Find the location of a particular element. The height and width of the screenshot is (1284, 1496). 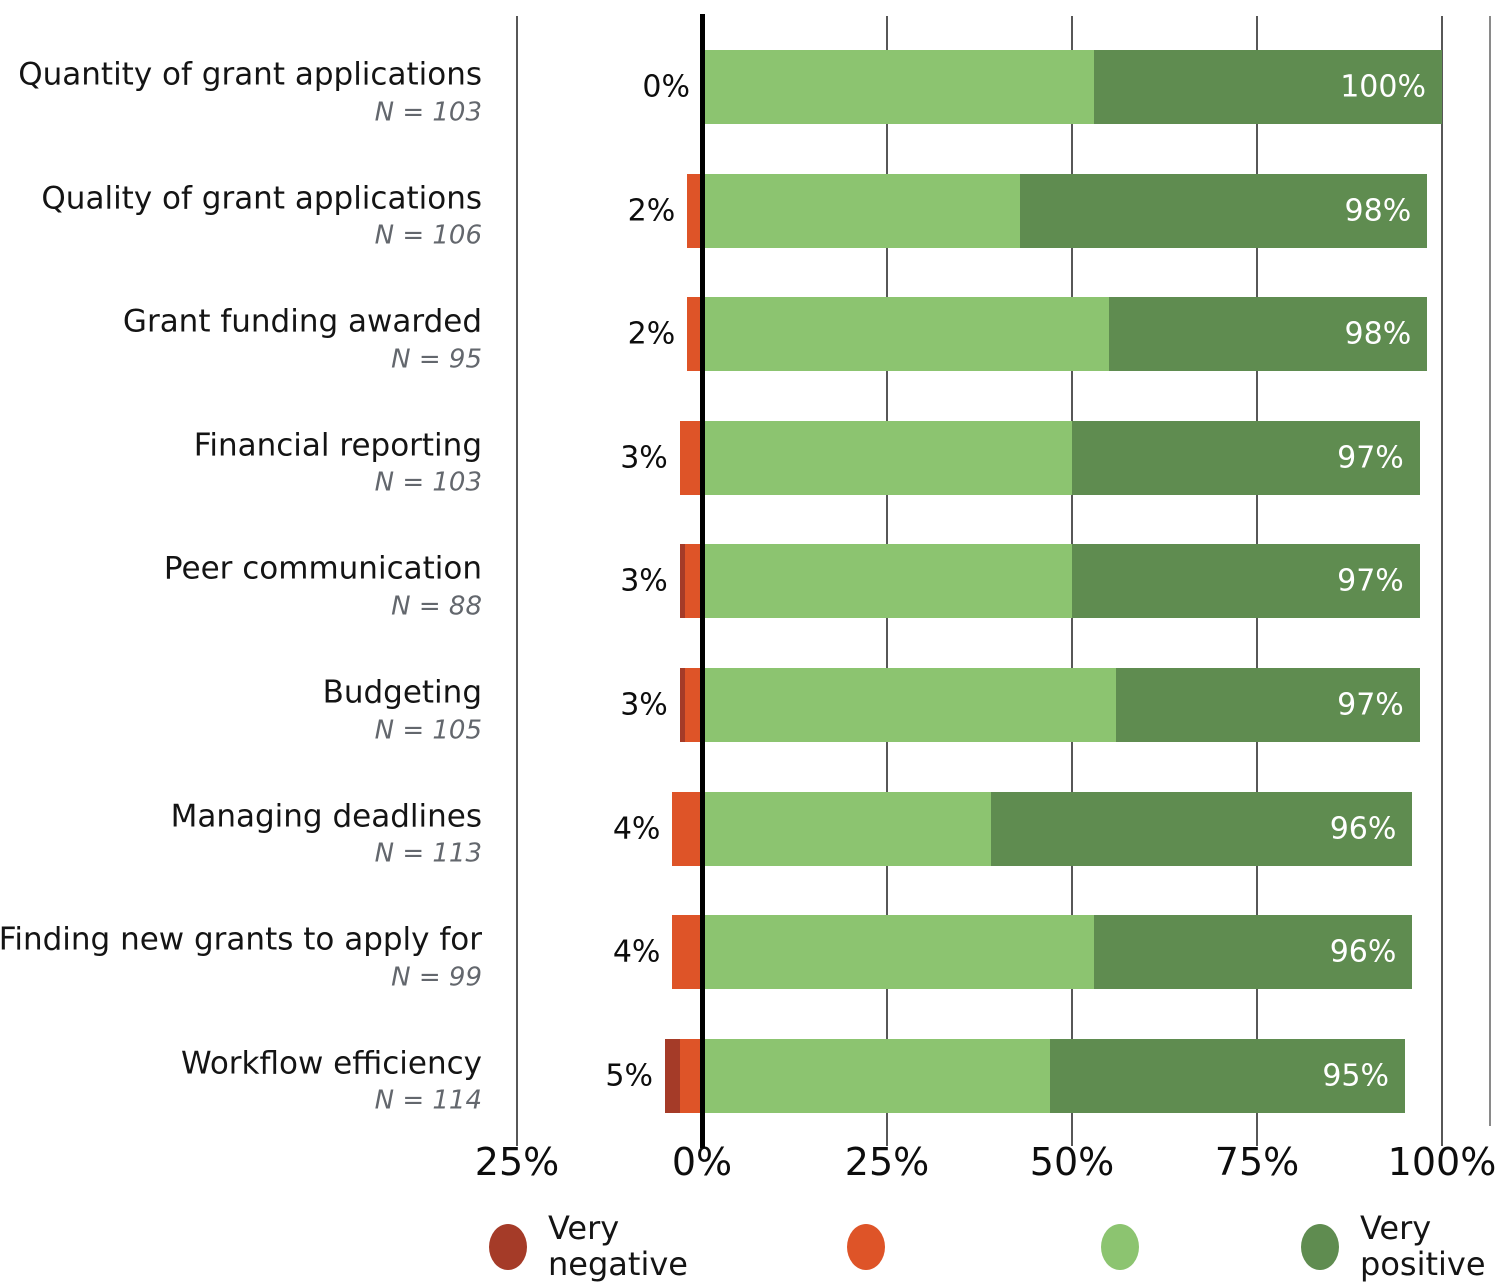

plot-right-border is located at coordinates (1490, 571).